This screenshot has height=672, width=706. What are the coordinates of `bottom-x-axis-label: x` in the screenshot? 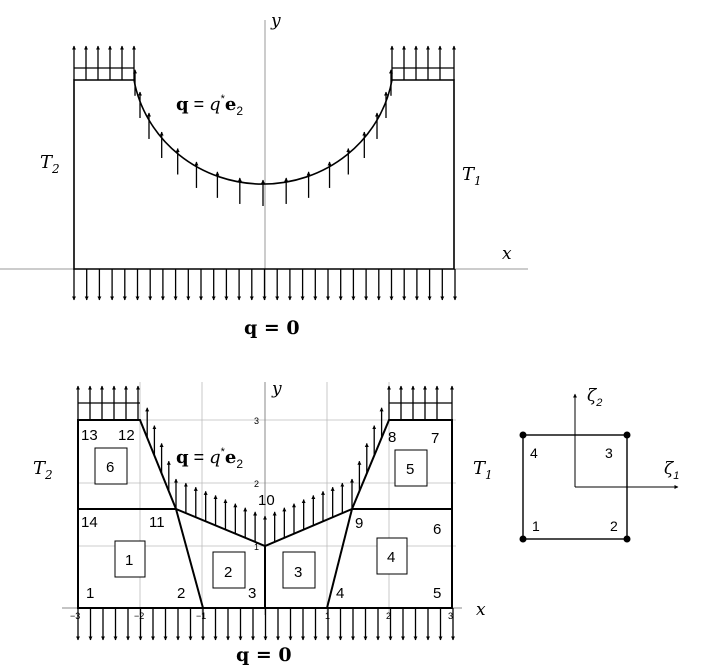 It's located at (481, 610).